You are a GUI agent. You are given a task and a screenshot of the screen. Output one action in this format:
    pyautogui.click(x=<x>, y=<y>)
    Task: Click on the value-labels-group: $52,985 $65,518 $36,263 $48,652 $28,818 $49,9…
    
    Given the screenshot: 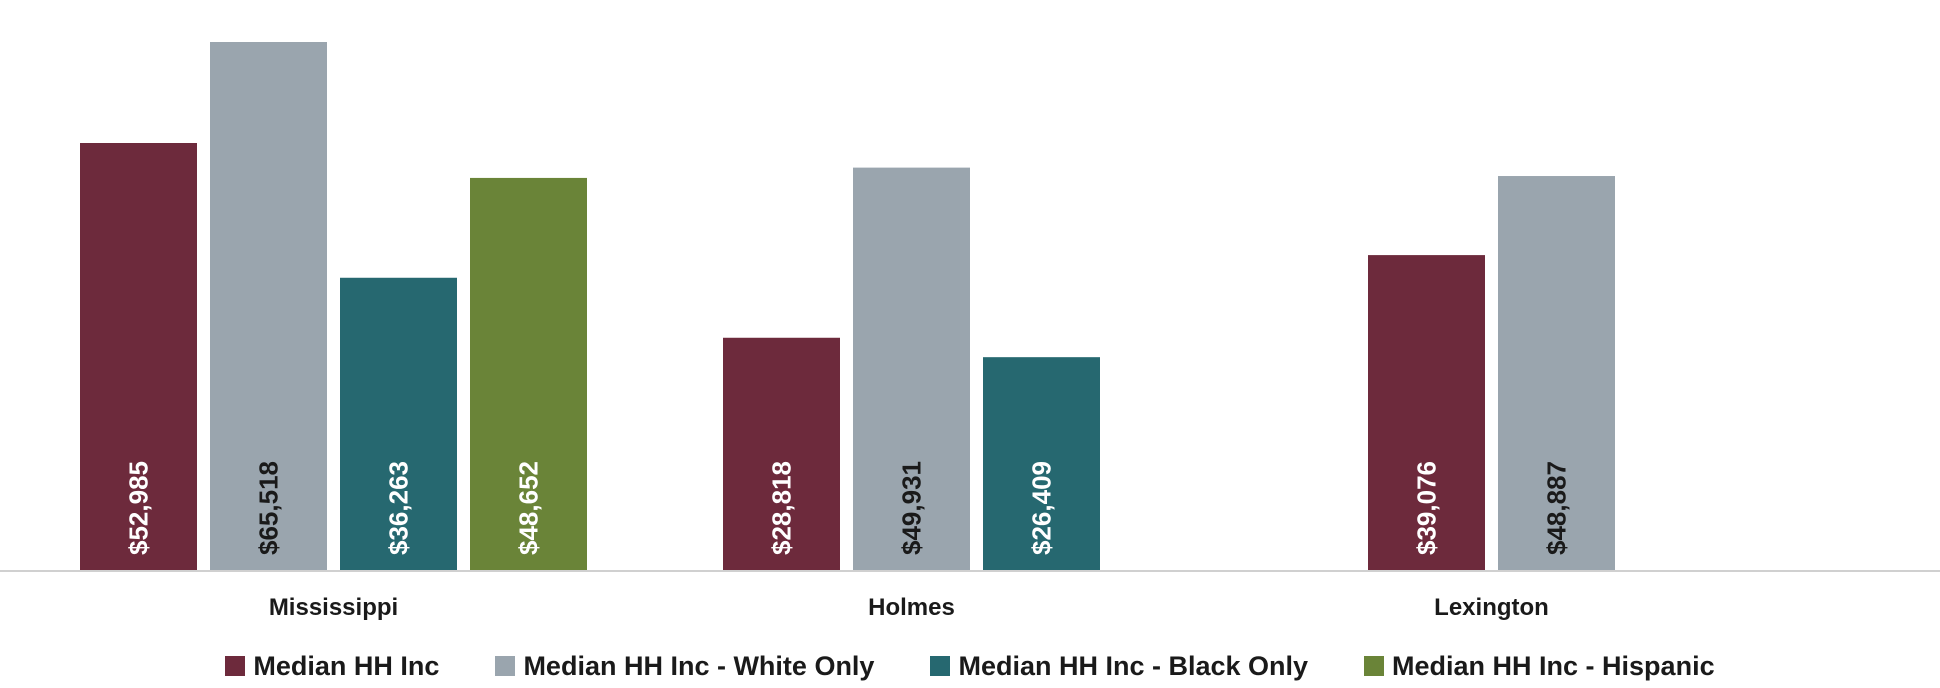 What is the action you would take?
    pyautogui.click(x=848, y=508)
    